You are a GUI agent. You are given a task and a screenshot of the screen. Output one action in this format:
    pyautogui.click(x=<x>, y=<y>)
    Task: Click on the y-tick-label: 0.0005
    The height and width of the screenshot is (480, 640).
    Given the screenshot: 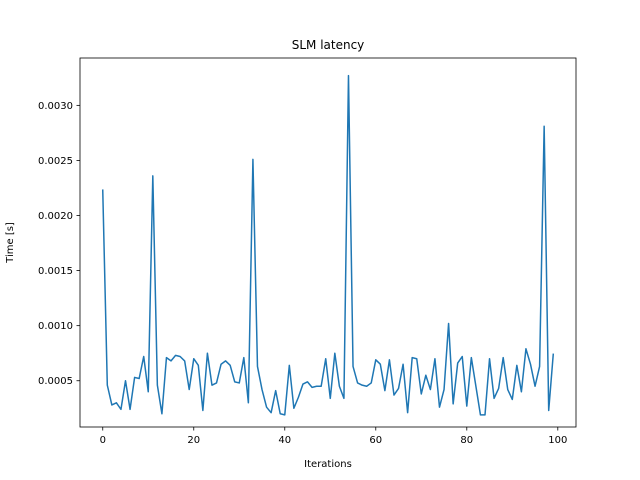 What is the action you would take?
    pyautogui.click(x=55, y=381)
    